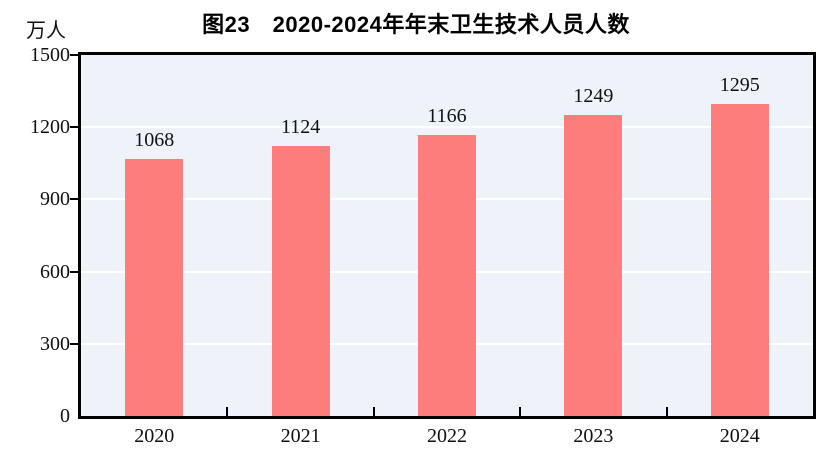  Describe the element at coordinates (739, 85) in the screenshot. I see `bar-value-label: 1295` at that location.